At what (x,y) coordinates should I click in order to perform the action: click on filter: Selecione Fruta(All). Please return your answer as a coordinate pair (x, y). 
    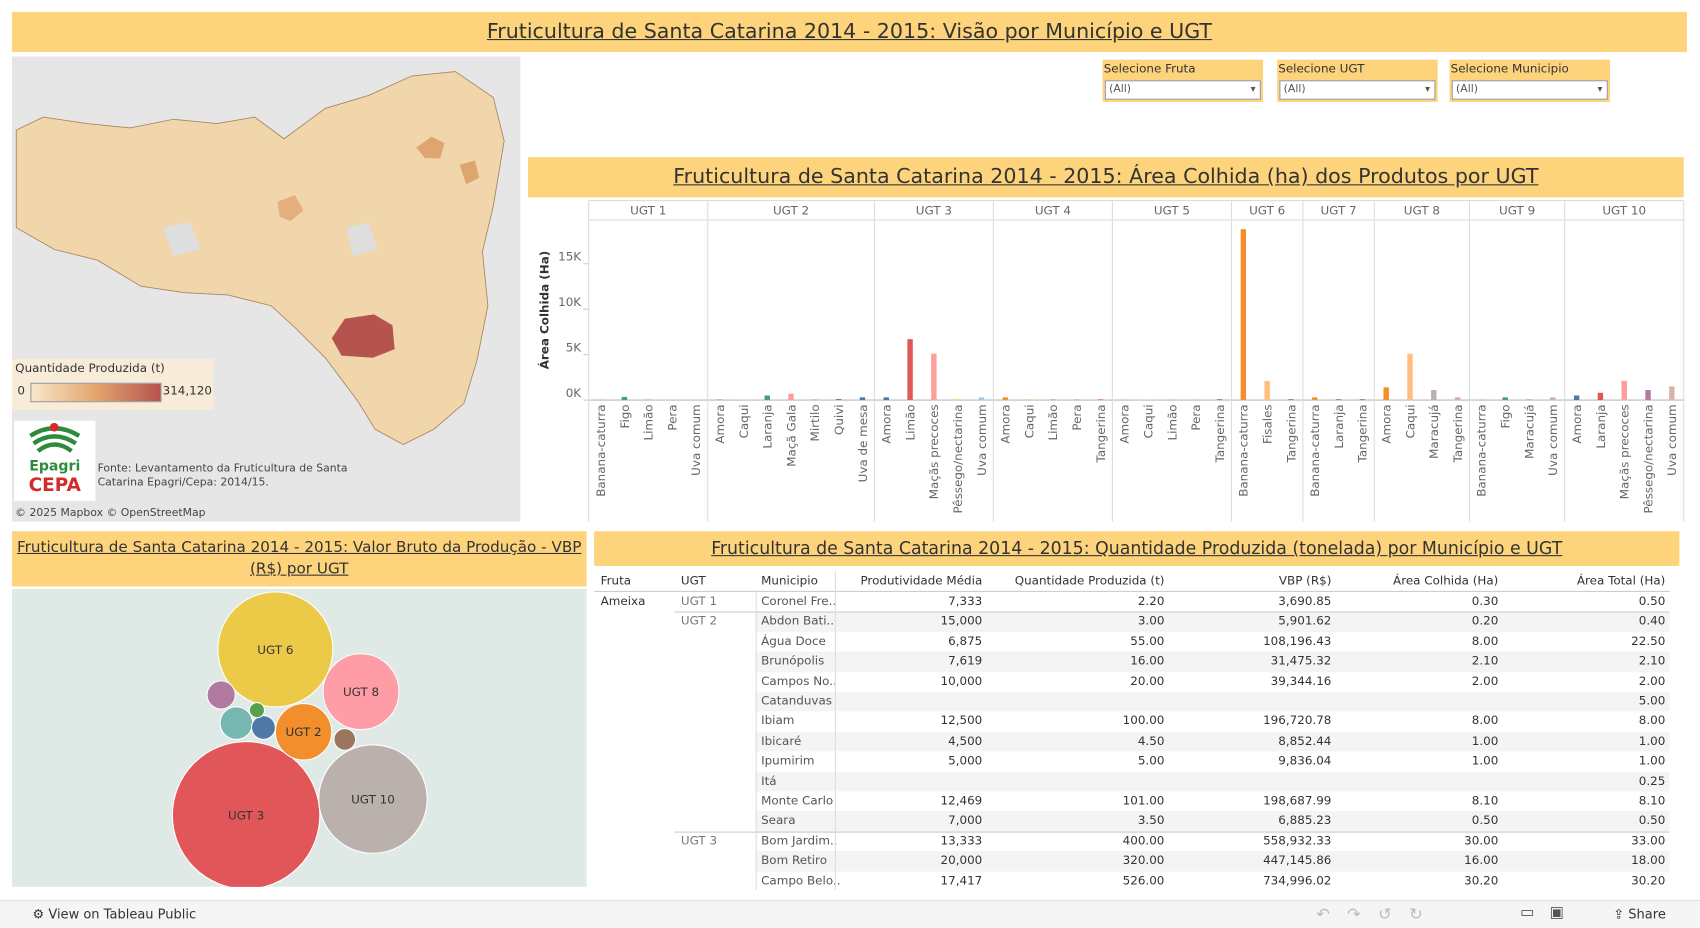
    Looking at the image, I should click on (1183, 81).